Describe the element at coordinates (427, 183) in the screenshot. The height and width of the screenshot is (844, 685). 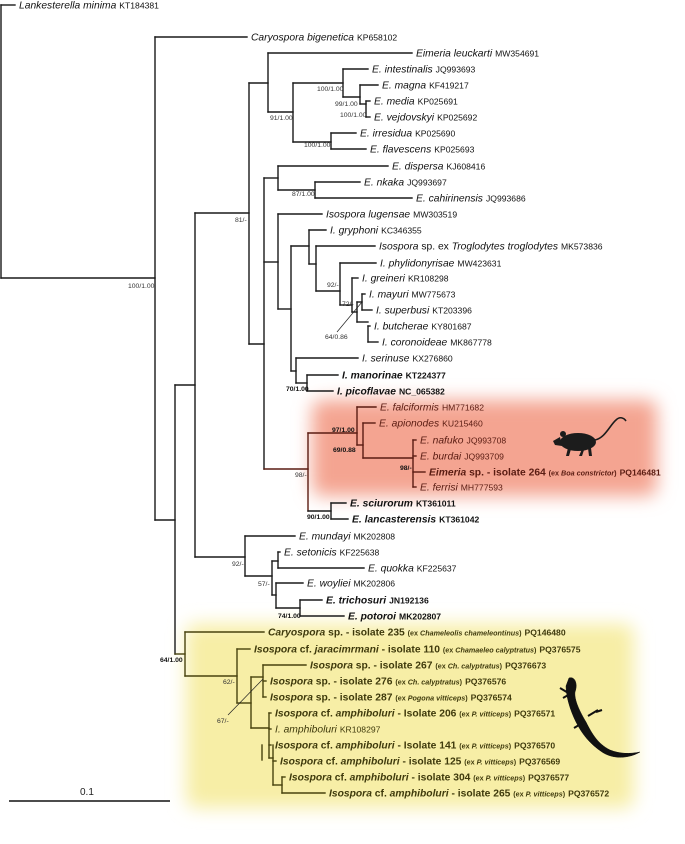
I see `accession-number: JQ993697` at that location.